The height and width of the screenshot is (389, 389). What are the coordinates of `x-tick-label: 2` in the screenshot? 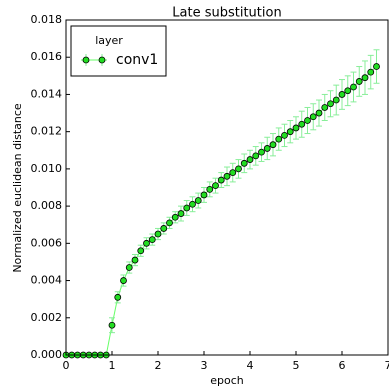 It's located at (158, 365).